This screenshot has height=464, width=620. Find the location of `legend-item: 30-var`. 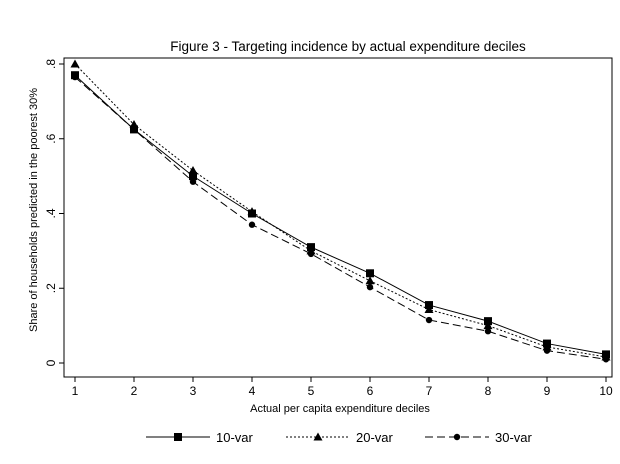

legend-item: 30-var is located at coordinates (479, 437).